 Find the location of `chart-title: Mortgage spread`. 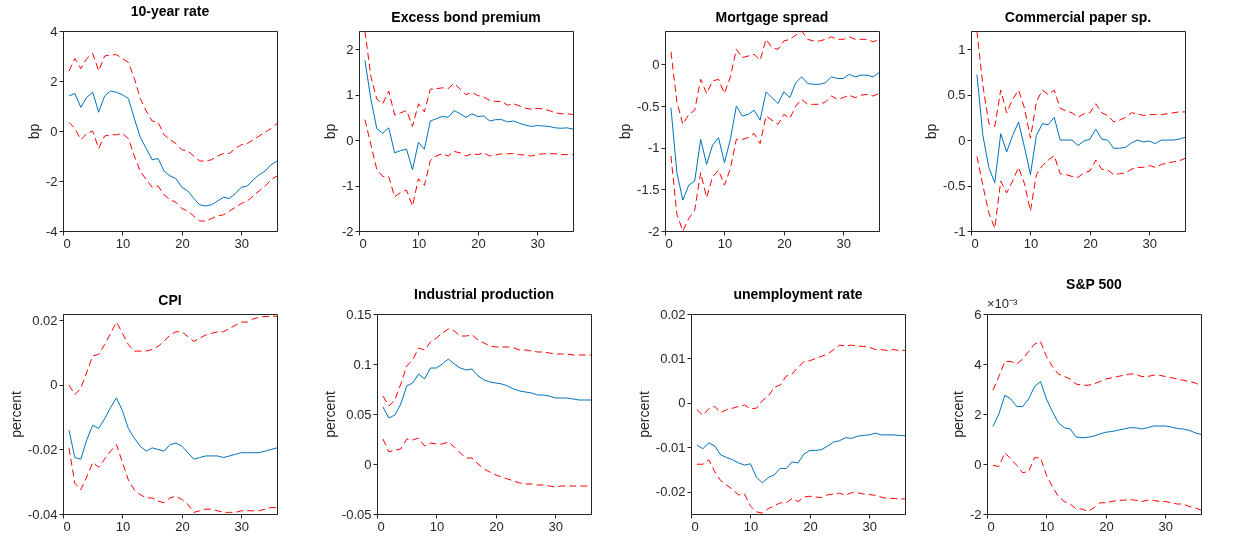

chart-title: Mortgage spread is located at coordinates (772, 17).